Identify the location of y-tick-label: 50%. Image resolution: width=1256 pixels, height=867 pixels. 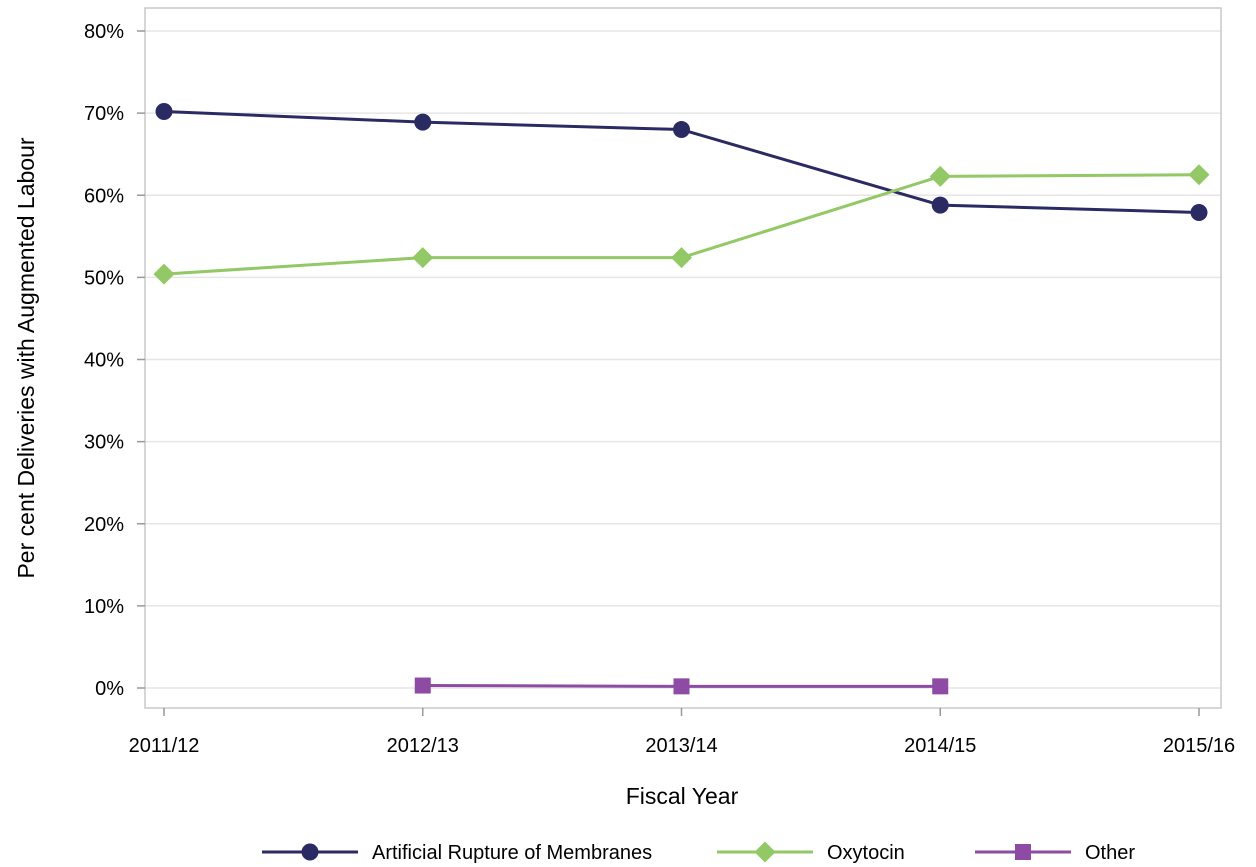
(104, 278).